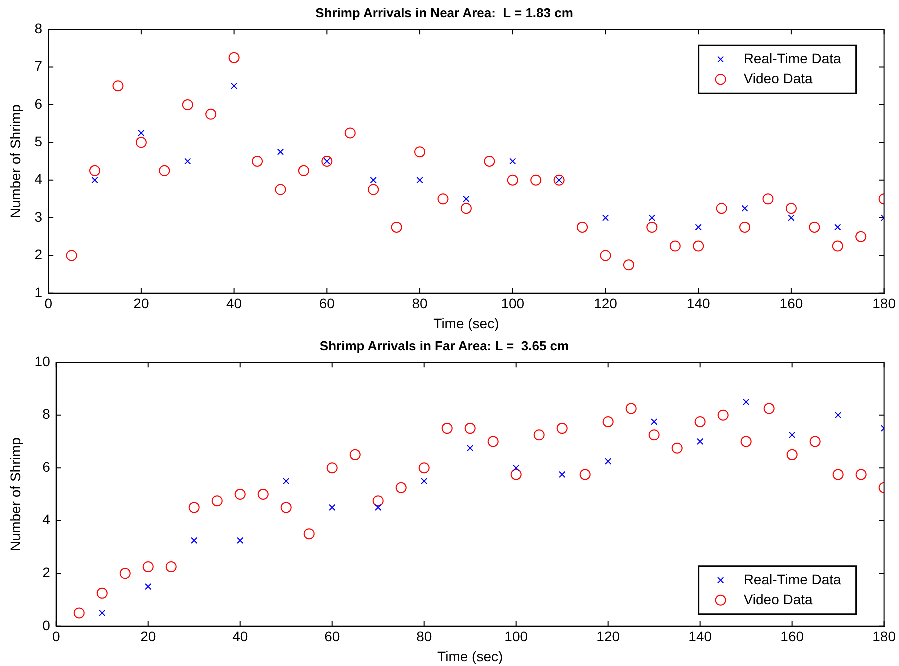 The height and width of the screenshot is (666, 899). What do you see at coordinates (471, 656) in the screenshot?
I see `x-axis-title: Time (sec)` at bounding box center [471, 656].